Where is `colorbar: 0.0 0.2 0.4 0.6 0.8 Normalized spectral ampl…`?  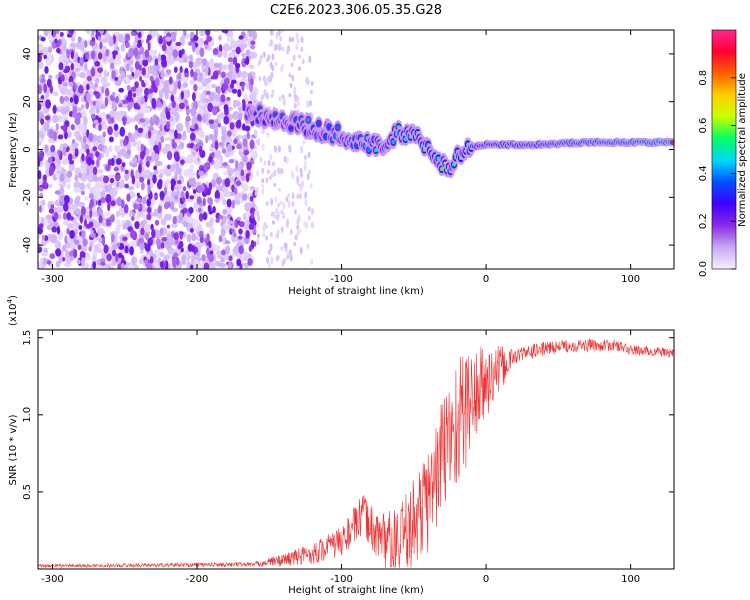 colorbar: 0.0 0.2 0.4 0.6 0.8 Normalized spectral ampl… is located at coordinates (723, 153).